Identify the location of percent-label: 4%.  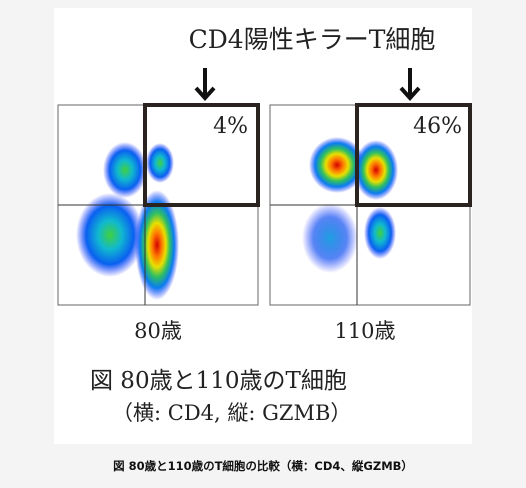
(230, 126).